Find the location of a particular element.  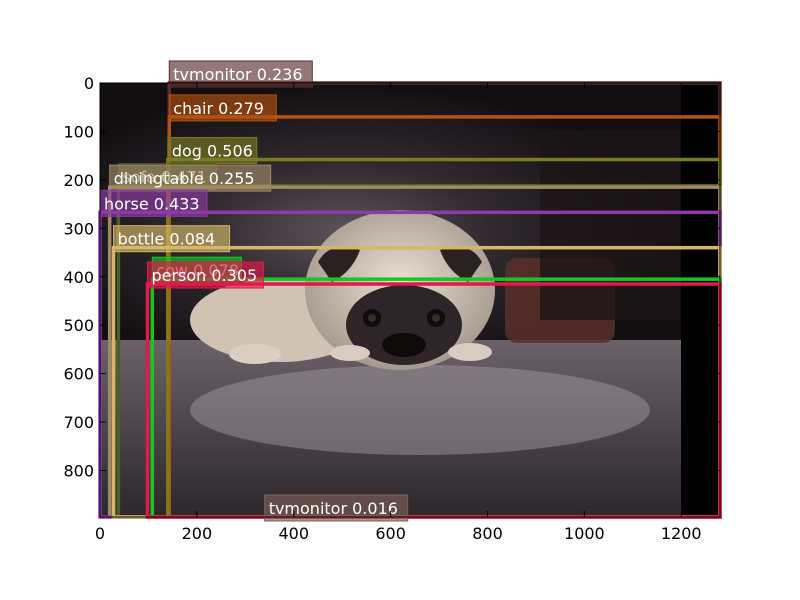

x-tick-label: 200 is located at coordinates (197, 533).